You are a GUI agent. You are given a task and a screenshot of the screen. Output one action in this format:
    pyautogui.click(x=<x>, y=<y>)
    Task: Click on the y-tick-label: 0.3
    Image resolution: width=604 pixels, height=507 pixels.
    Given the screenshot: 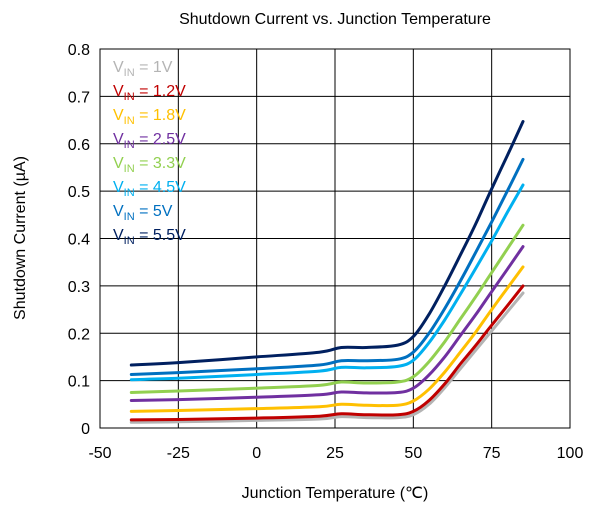 What is the action you would take?
    pyautogui.click(x=79, y=287)
    